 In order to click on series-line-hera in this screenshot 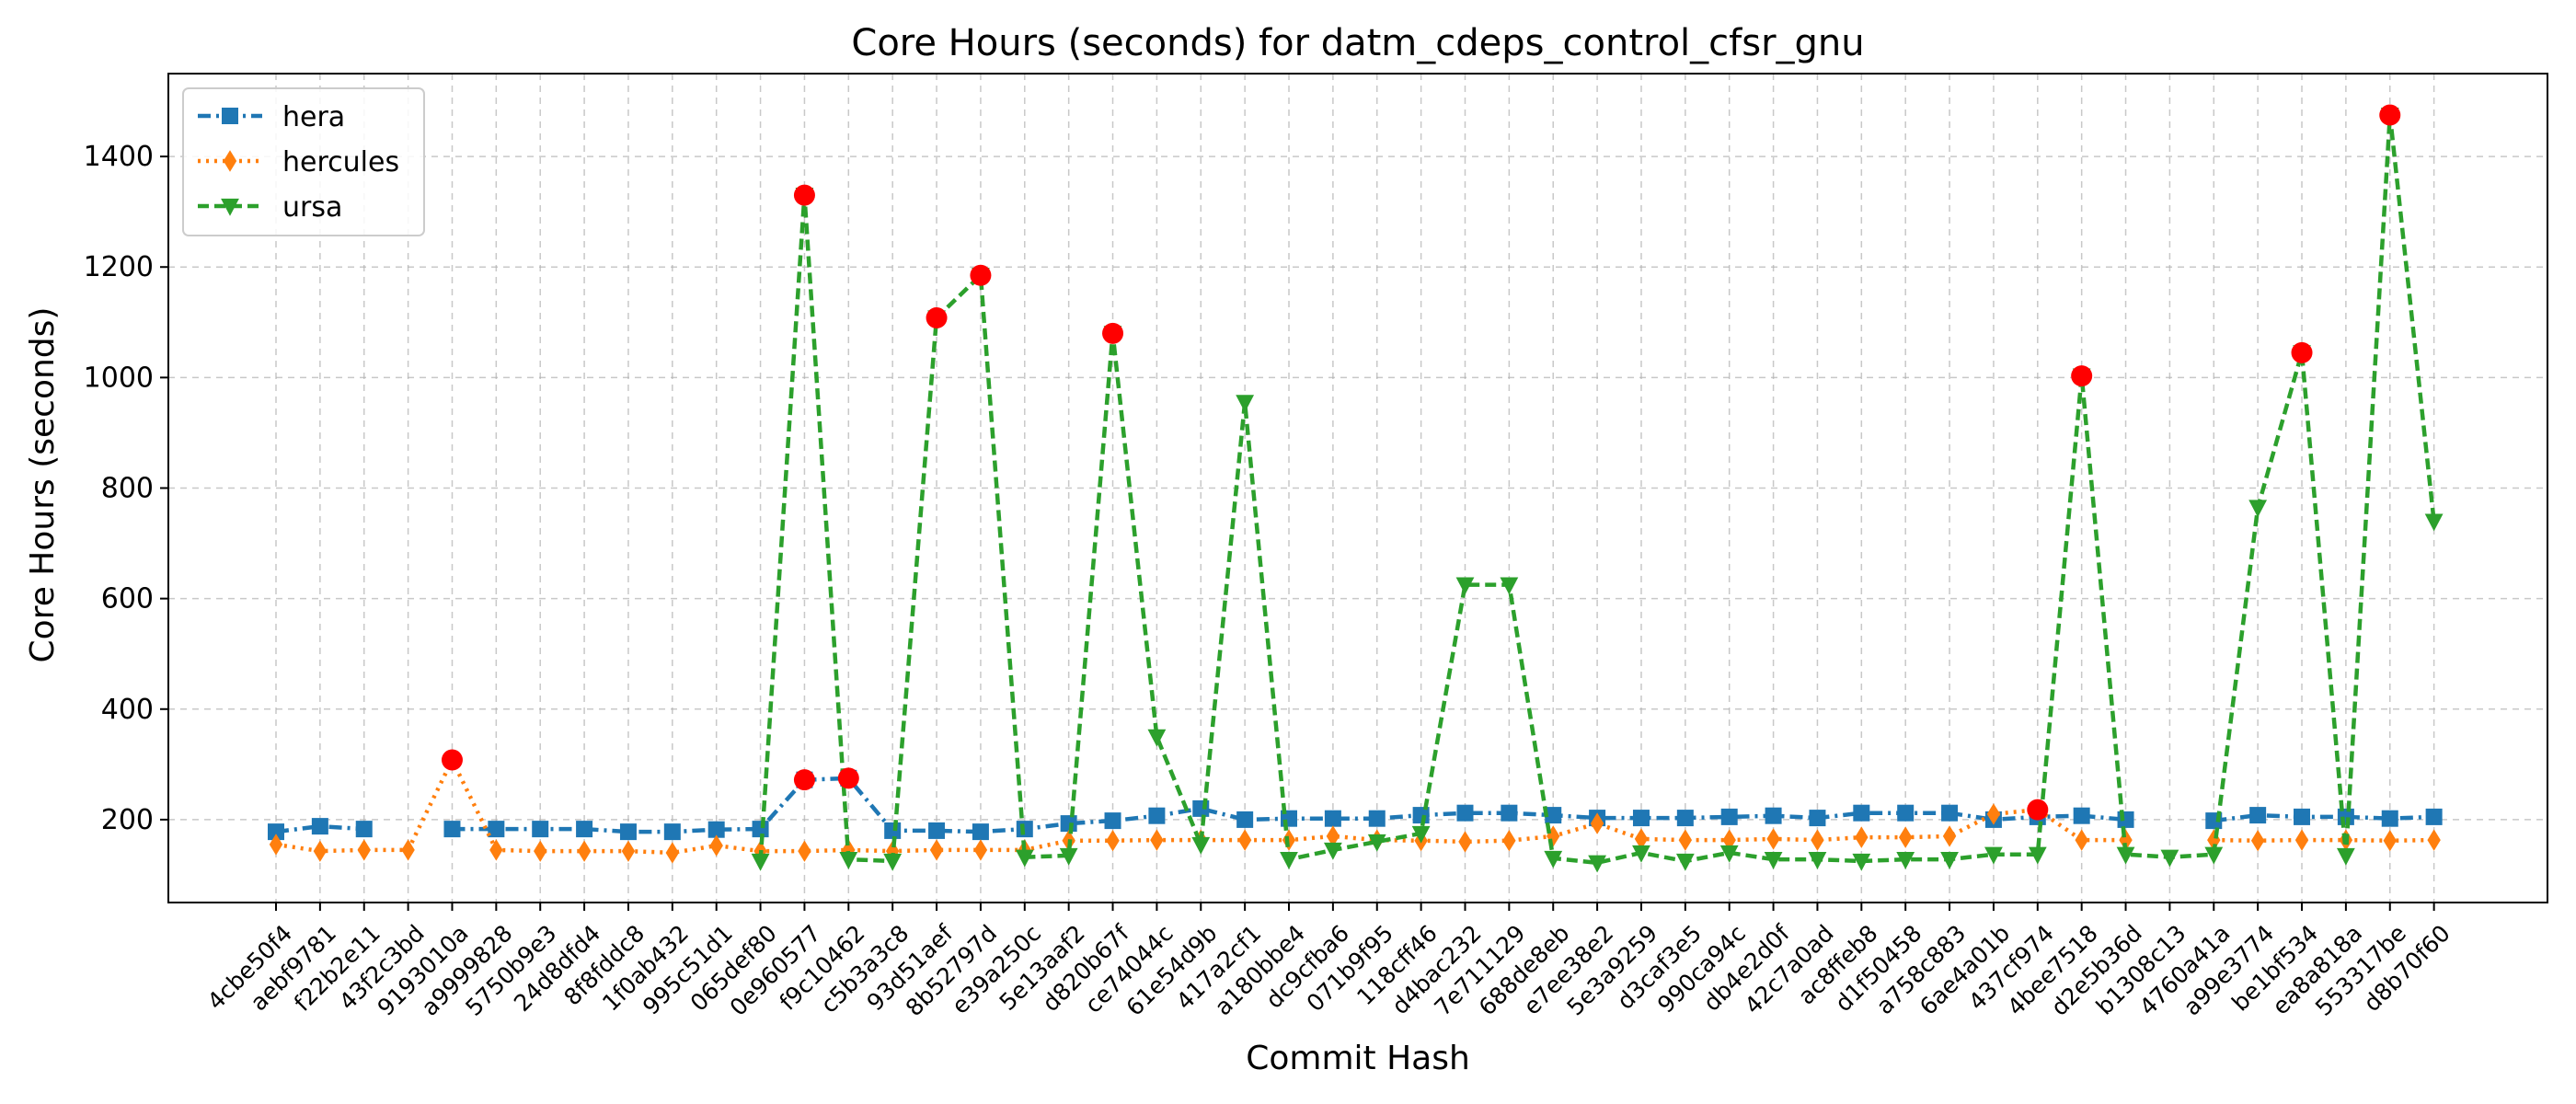, I will do `click(1354, 805)`.